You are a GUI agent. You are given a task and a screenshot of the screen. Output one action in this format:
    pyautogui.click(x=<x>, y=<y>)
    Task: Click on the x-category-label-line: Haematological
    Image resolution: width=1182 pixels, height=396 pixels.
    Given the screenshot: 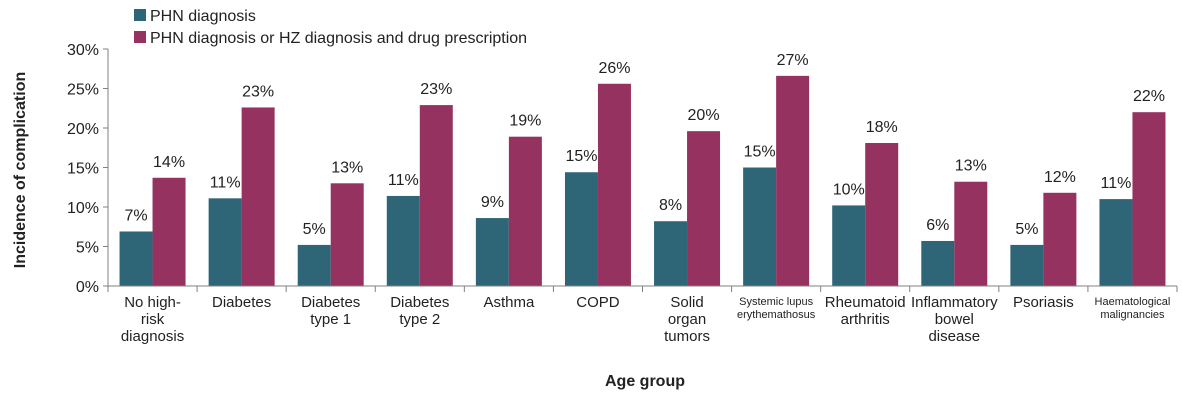 What is the action you would take?
    pyautogui.click(x=1133, y=302)
    